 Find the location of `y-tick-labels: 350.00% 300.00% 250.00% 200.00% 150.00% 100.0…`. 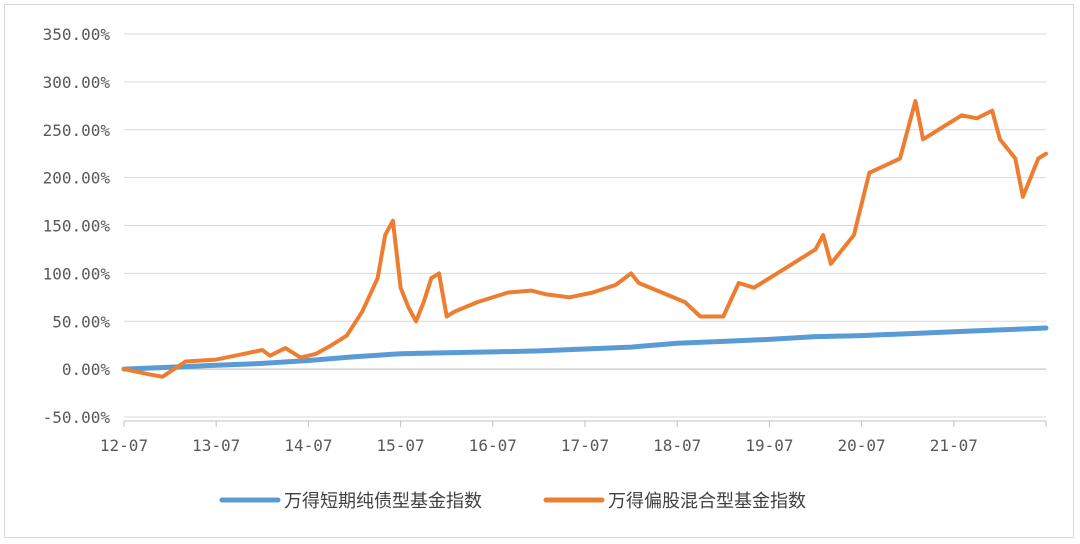

y-tick-labels: 350.00% 300.00% 250.00% 200.00% 150.00% 100.0… is located at coordinates (77, 226).